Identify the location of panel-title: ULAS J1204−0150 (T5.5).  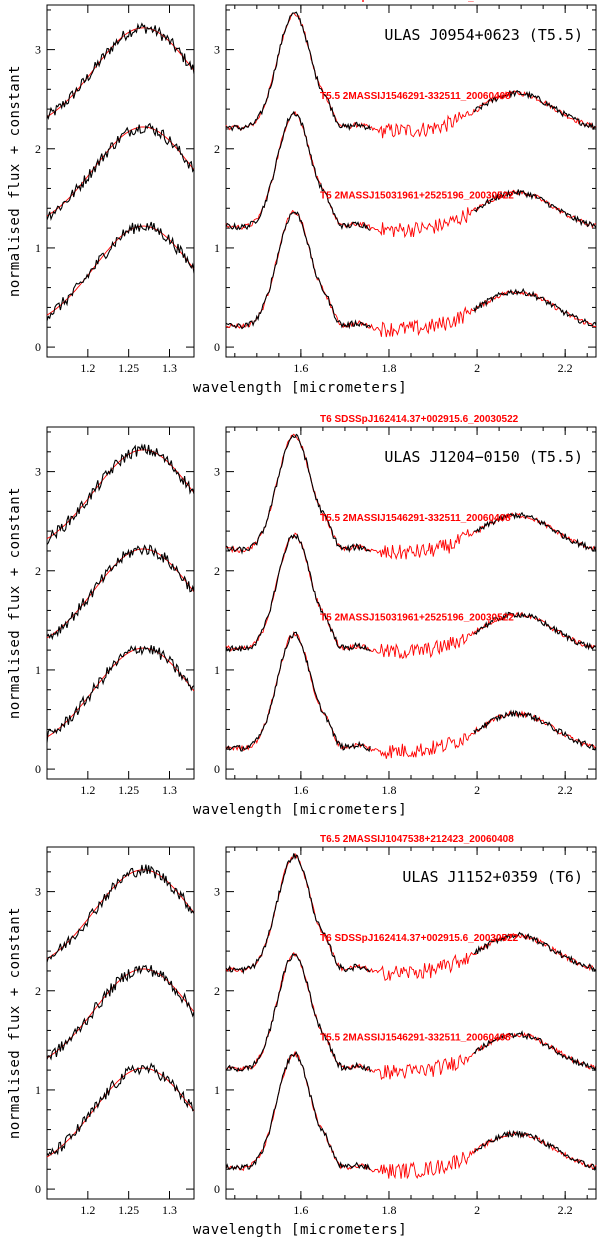
(483, 457).